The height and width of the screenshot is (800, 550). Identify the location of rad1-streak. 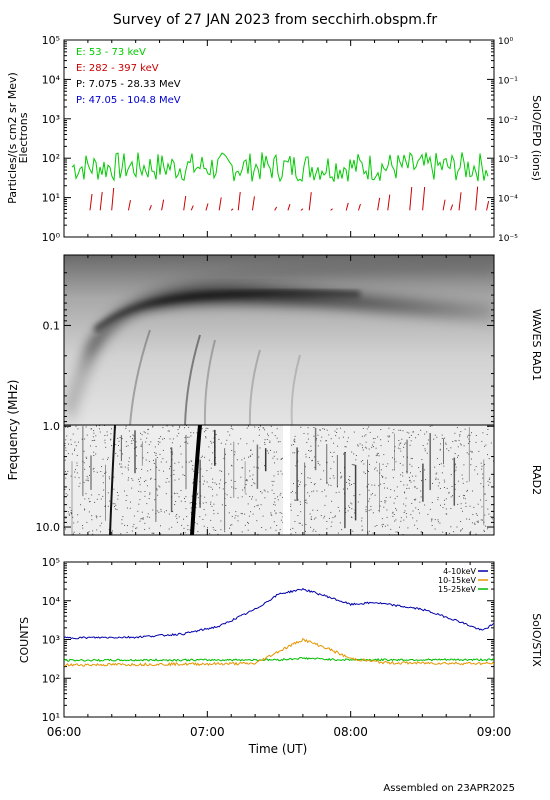
(209, 382).